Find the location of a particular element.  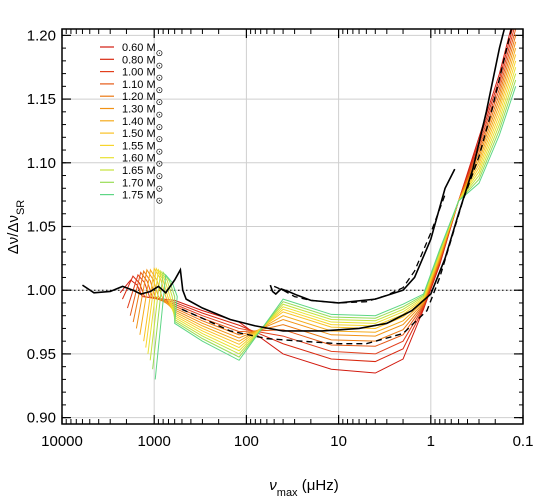

x-tick-labels: 10000 1000 100 10 1 0.1 is located at coordinates (287, 441).